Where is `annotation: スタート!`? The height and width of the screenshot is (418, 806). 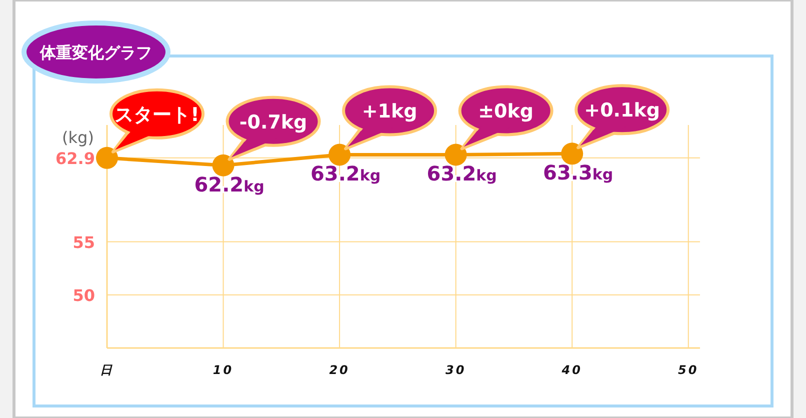 annotation: スタート! is located at coordinates (157, 115).